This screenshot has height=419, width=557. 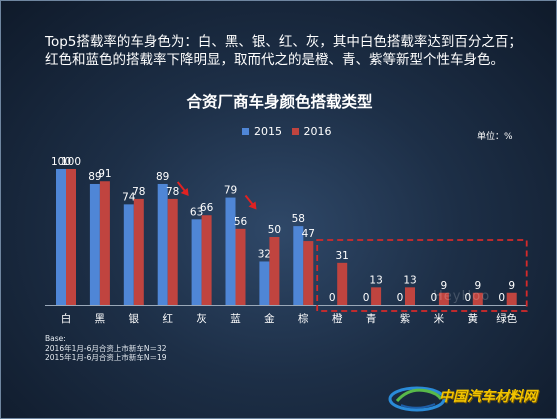 What do you see at coordinates (317, 131) in the screenshot?
I see `legend-label-2016: 2016` at bounding box center [317, 131].